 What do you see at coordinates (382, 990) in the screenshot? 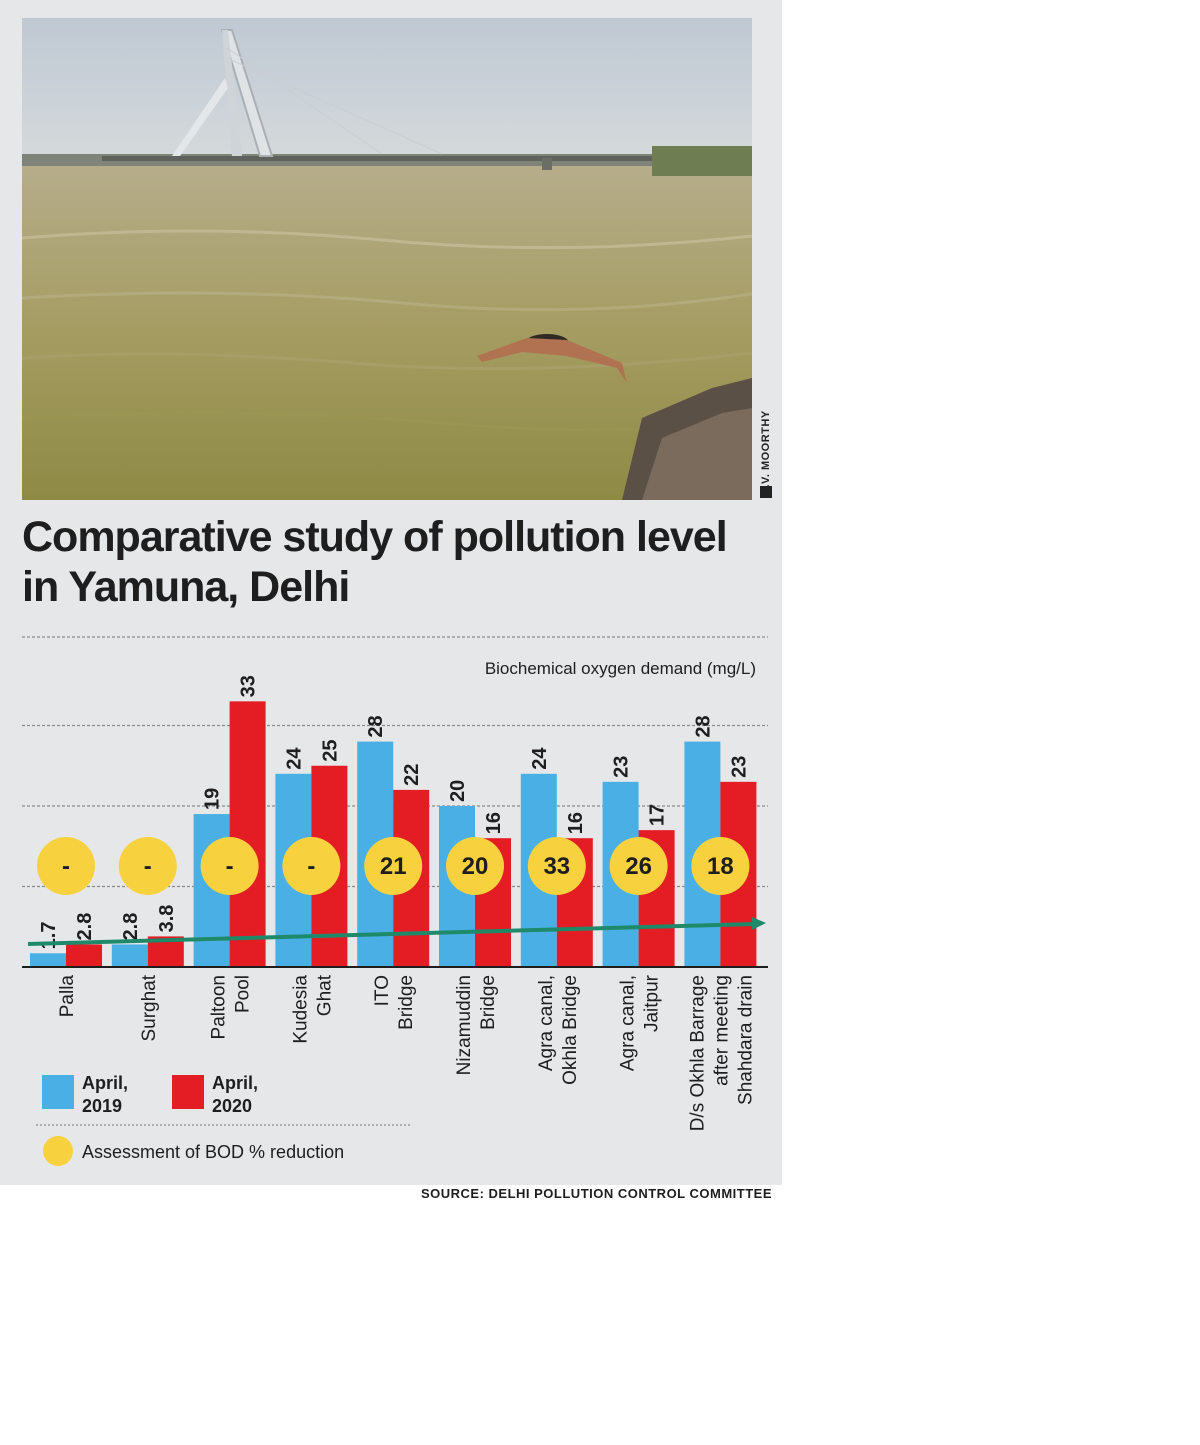
I see `category-label: ITO` at bounding box center [382, 990].